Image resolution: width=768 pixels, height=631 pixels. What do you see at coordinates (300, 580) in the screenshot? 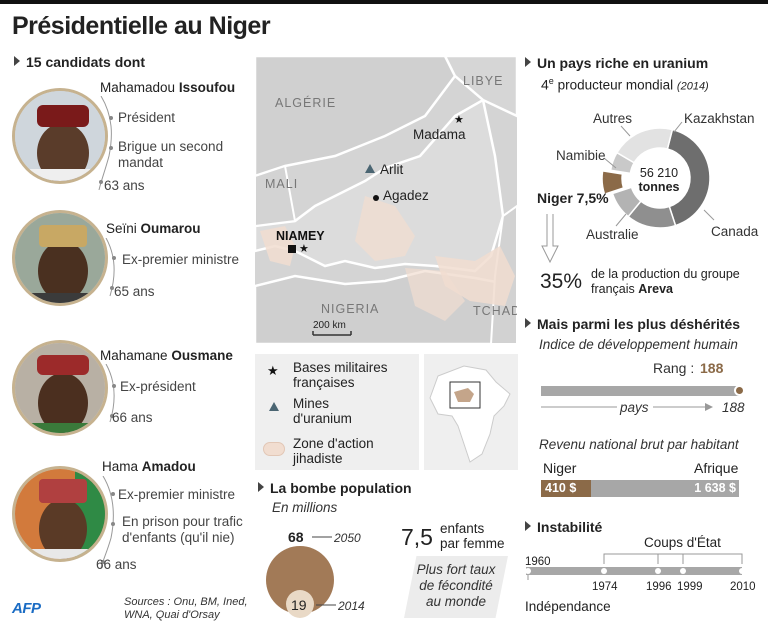
I see `bubble-2050` at bounding box center [300, 580].